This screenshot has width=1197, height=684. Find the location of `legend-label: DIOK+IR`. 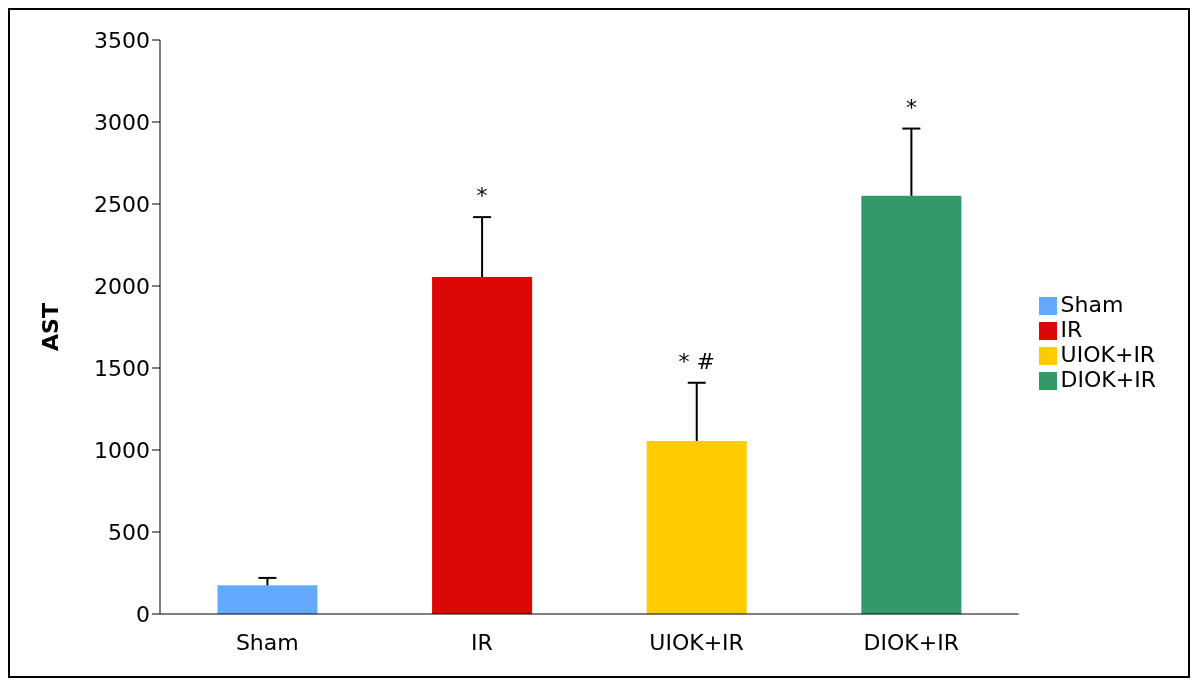

legend-label: DIOK+IR is located at coordinates (1108, 379).